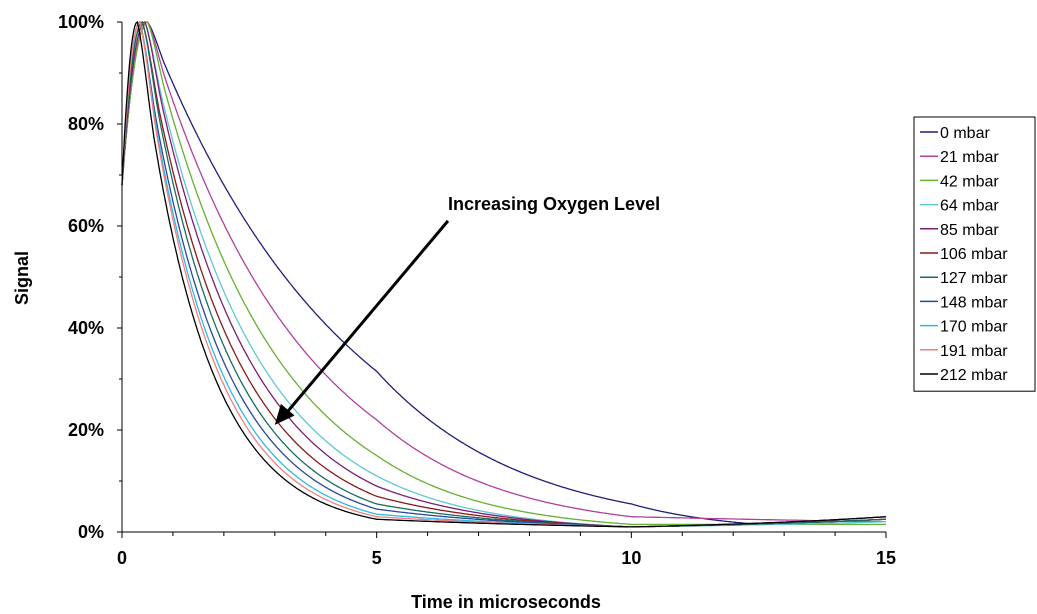 This screenshot has height=614, width=1037. Describe the element at coordinates (886, 558) in the screenshot. I see `x-tick-label: 15` at that location.